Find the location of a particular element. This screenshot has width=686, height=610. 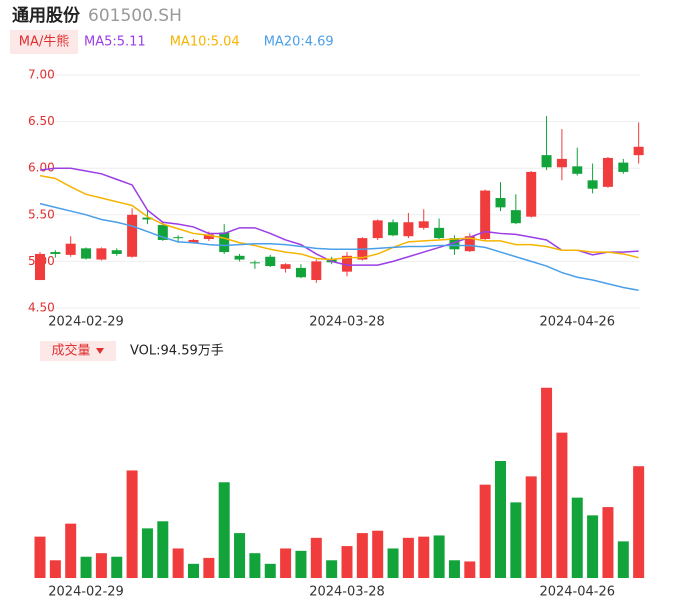

vol-button-bg is located at coordinates (78, 351).